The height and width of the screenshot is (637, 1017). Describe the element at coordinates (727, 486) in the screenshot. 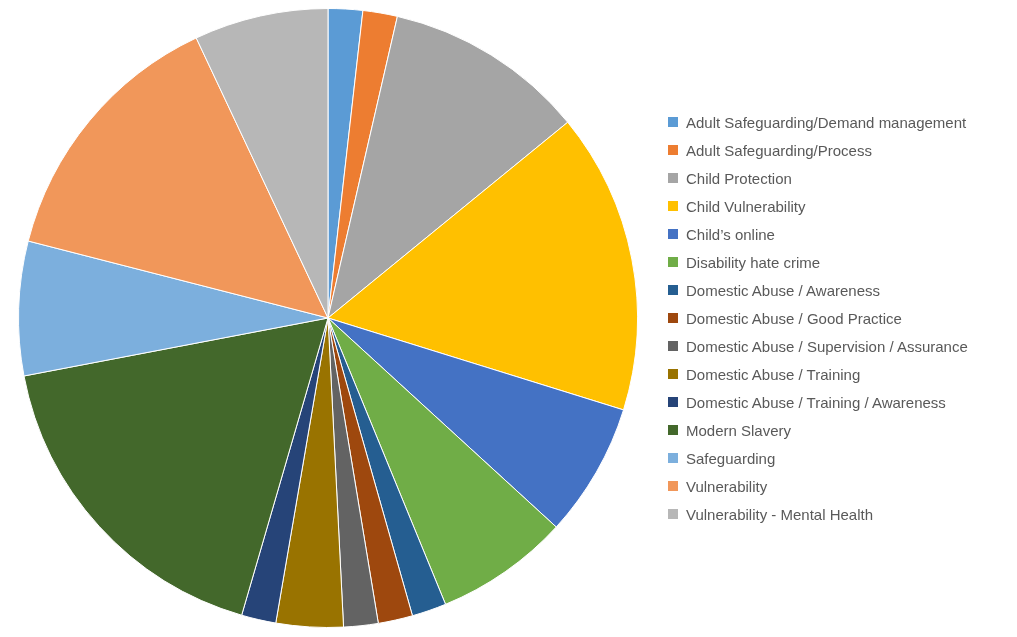

I see `legend-label: Vulnerability` at that location.